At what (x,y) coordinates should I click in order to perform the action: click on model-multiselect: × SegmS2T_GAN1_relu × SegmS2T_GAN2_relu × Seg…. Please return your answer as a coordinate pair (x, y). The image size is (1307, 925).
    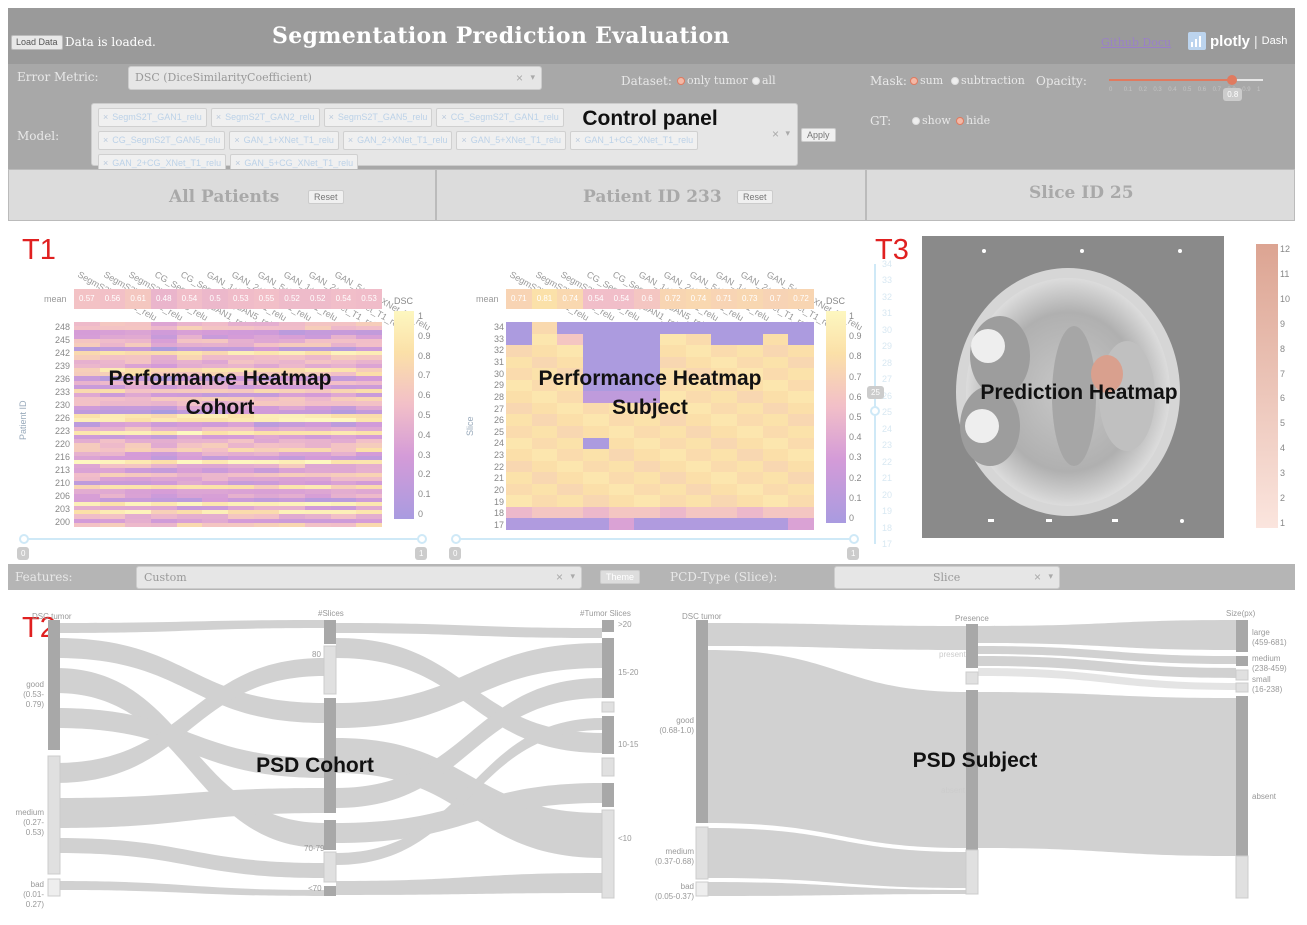
    Looking at the image, I should click on (444, 138).